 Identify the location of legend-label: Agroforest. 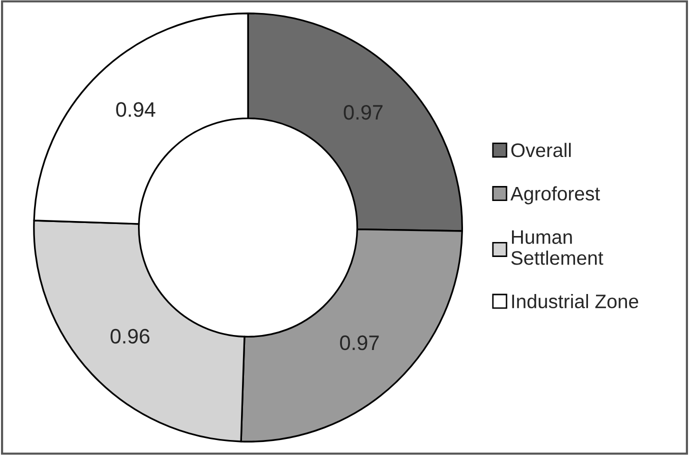
(555, 195).